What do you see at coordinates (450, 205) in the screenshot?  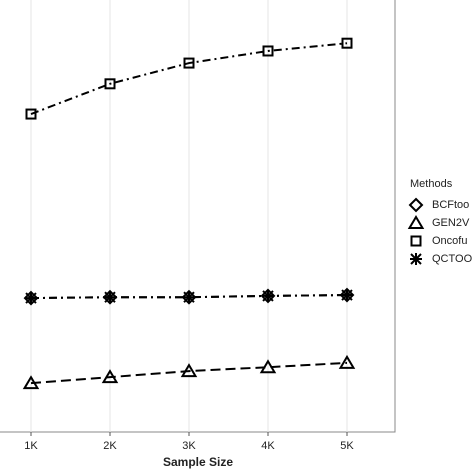 I see `legend-label: BCFtoo` at bounding box center [450, 205].